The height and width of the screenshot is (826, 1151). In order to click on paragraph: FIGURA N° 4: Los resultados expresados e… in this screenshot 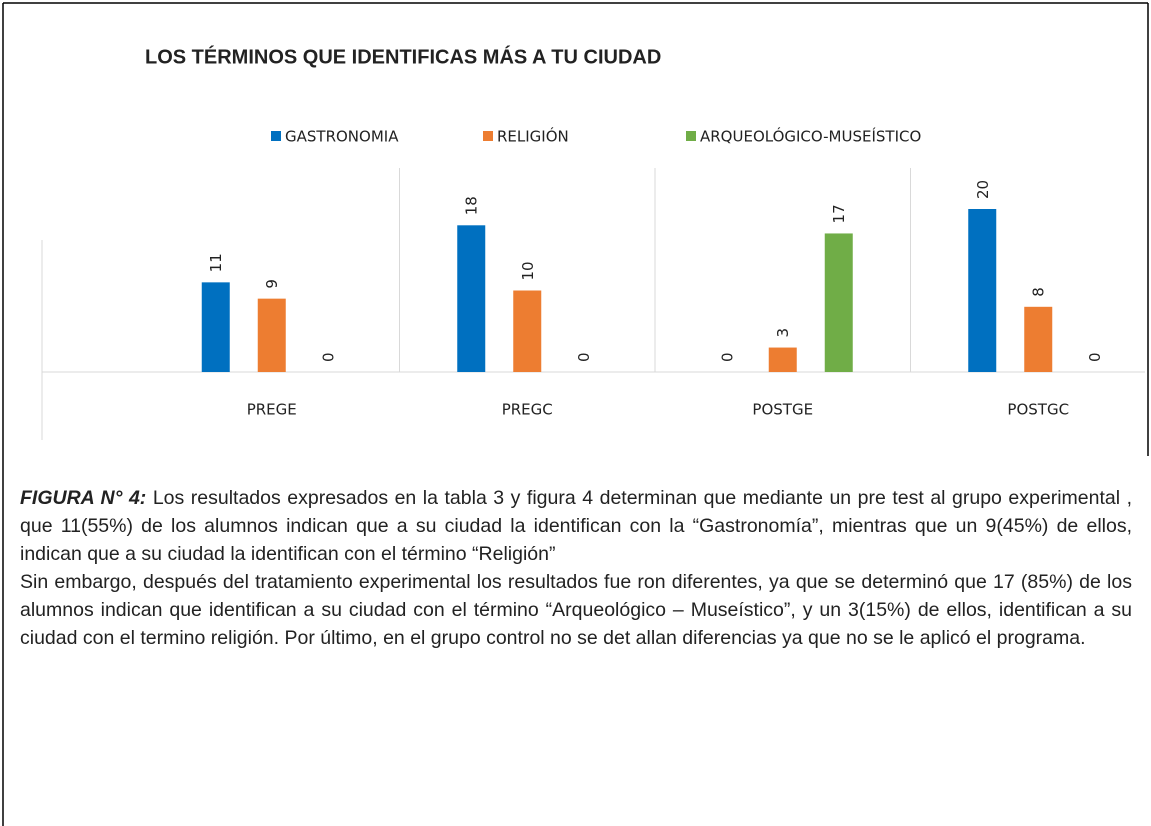, I will do `click(576, 526)`.